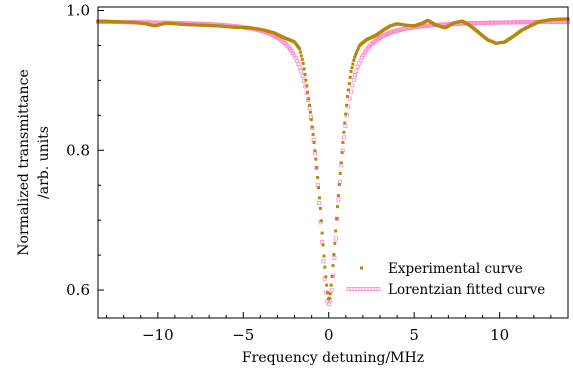 This screenshot has width=573, height=373. What do you see at coordinates (78, 290) in the screenshot?
I see `y-tick-label: 0.6` at bounding box center [78, 290].